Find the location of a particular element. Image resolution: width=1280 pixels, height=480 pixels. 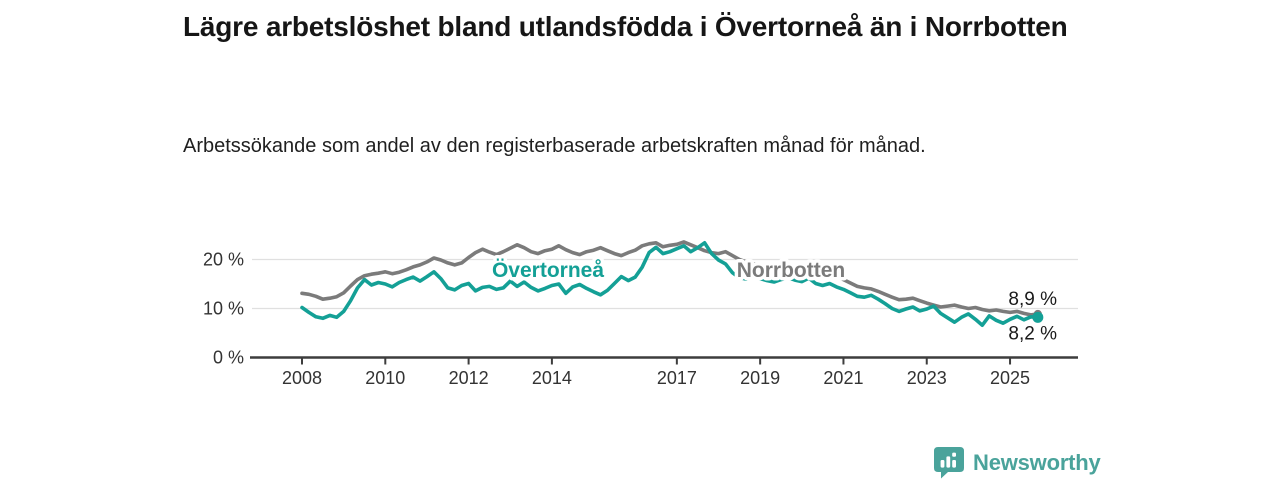

x-axis-tick-label: 2021 is located at coordinates (843, 378).